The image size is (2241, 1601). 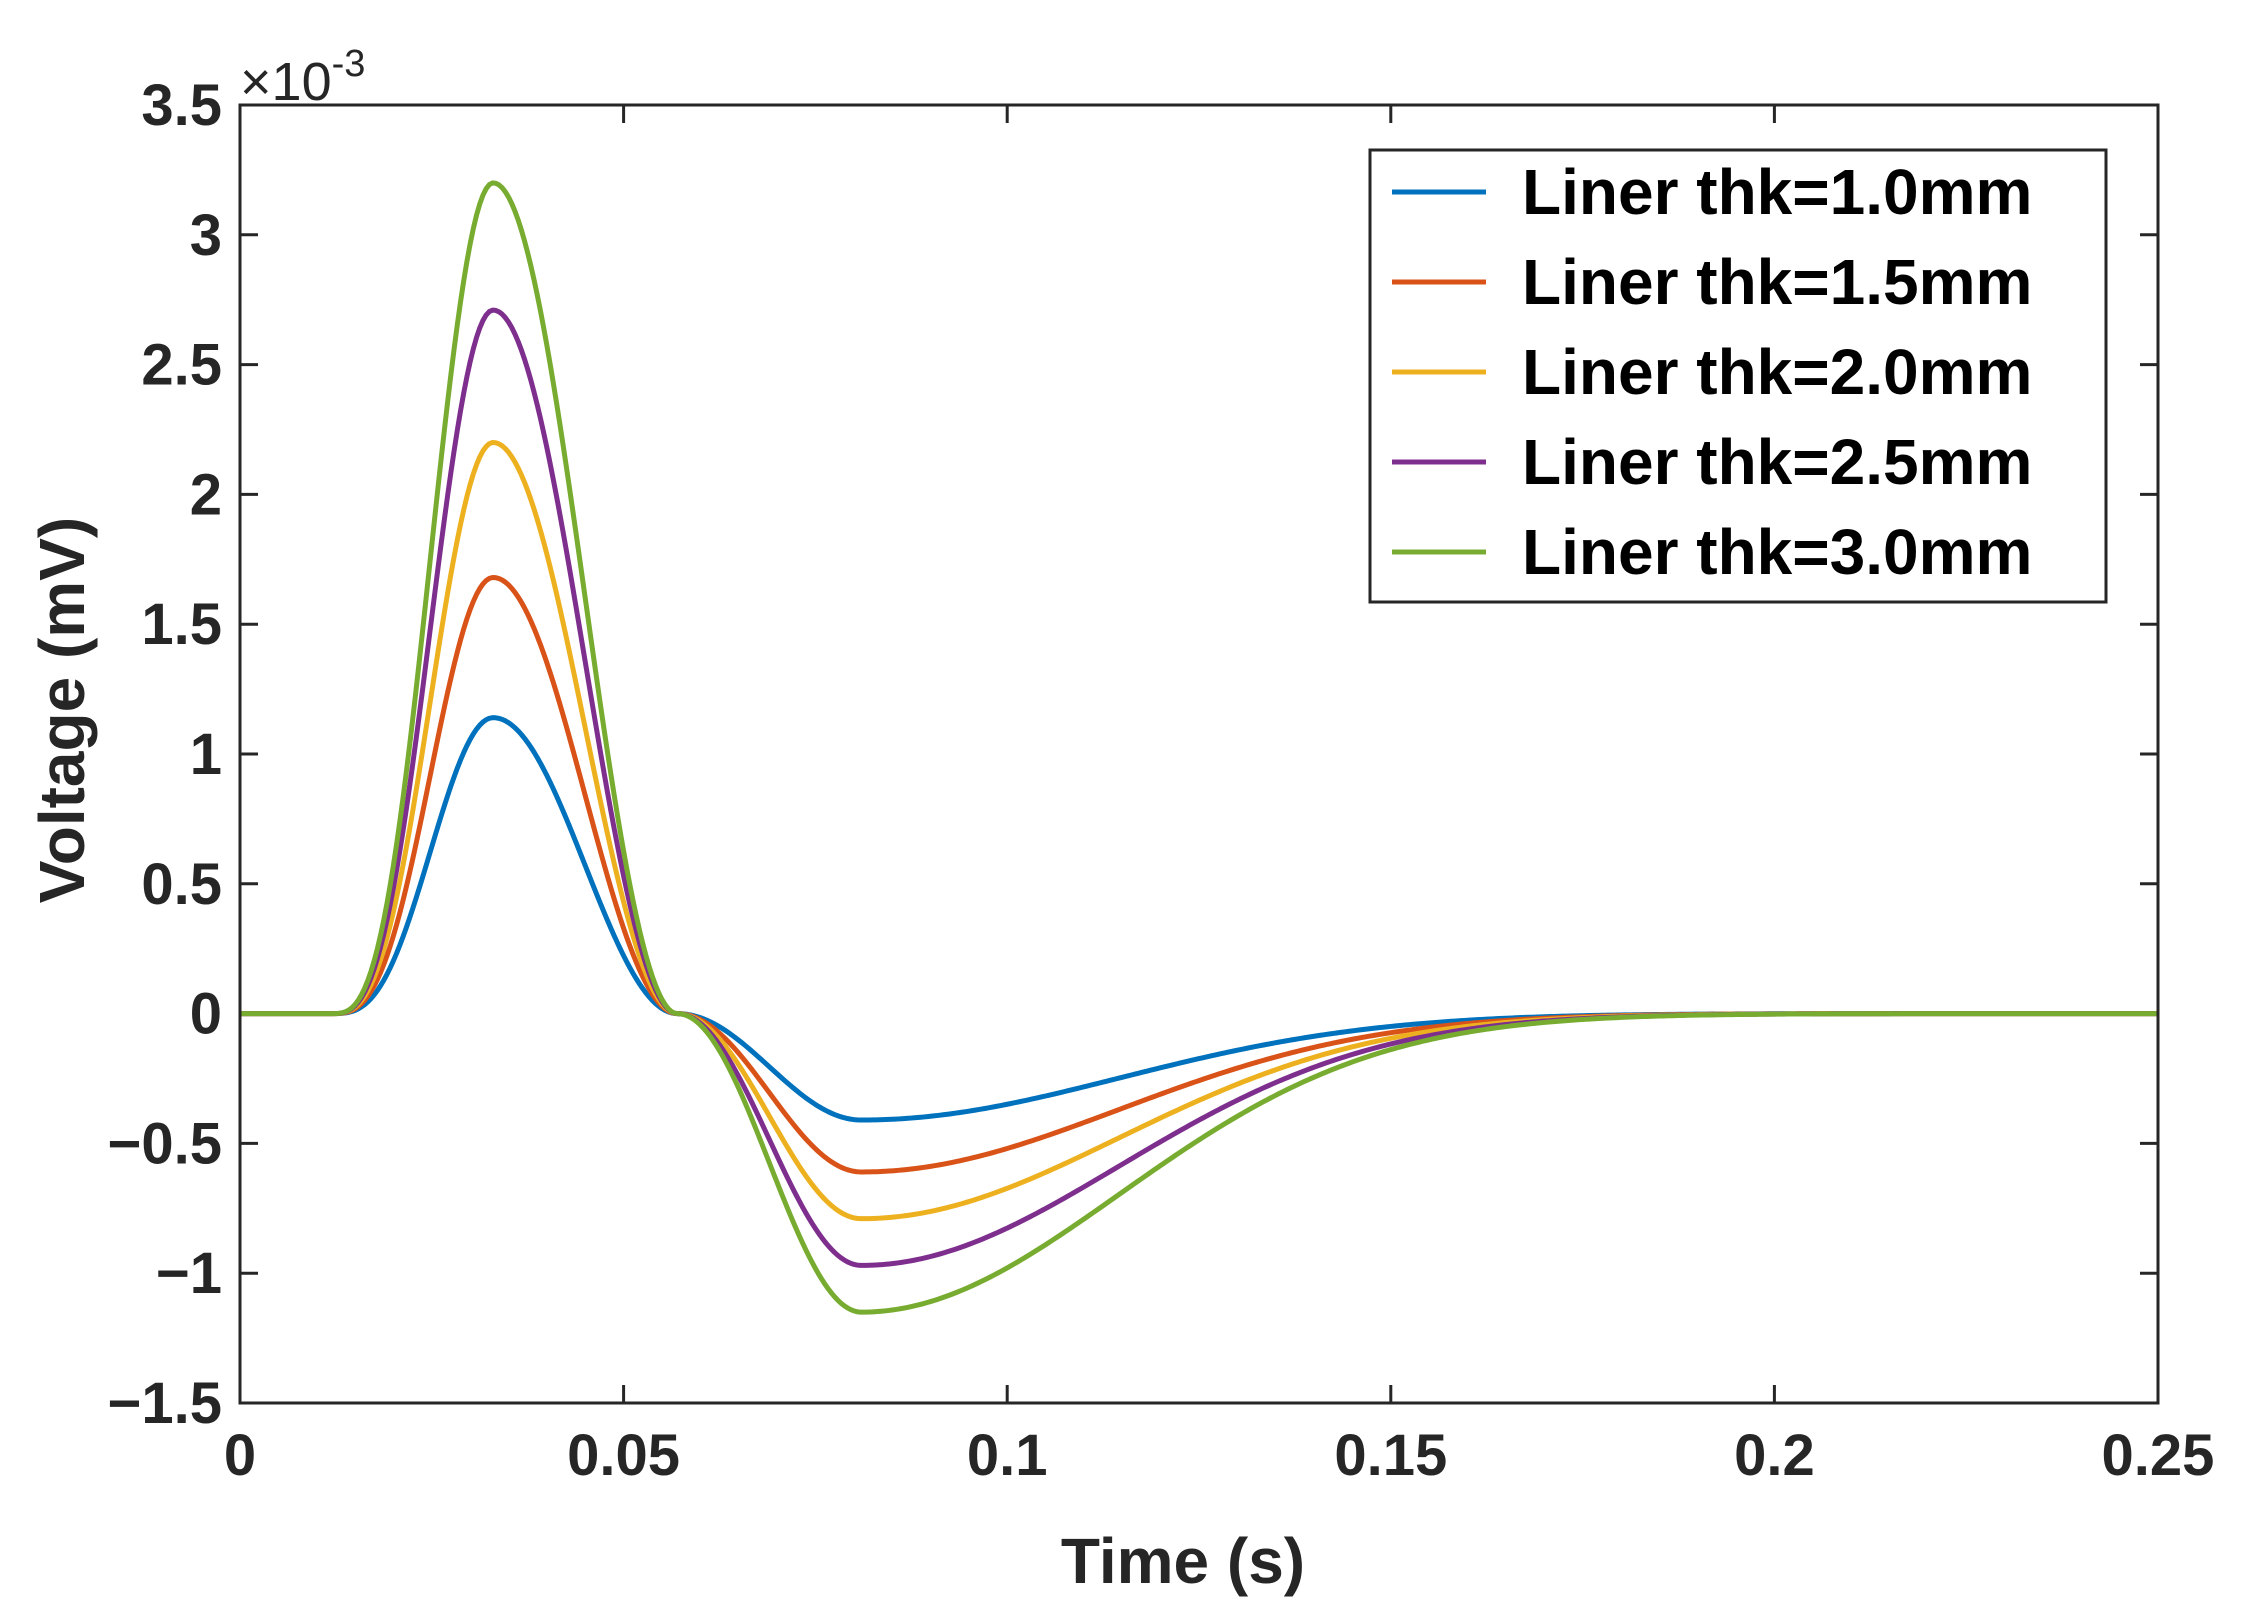 What do you see at coordinates (1007, 1455) in the screenshot?
I see `x-tick-label: 0.1` at bounding box center [1007, 1455].